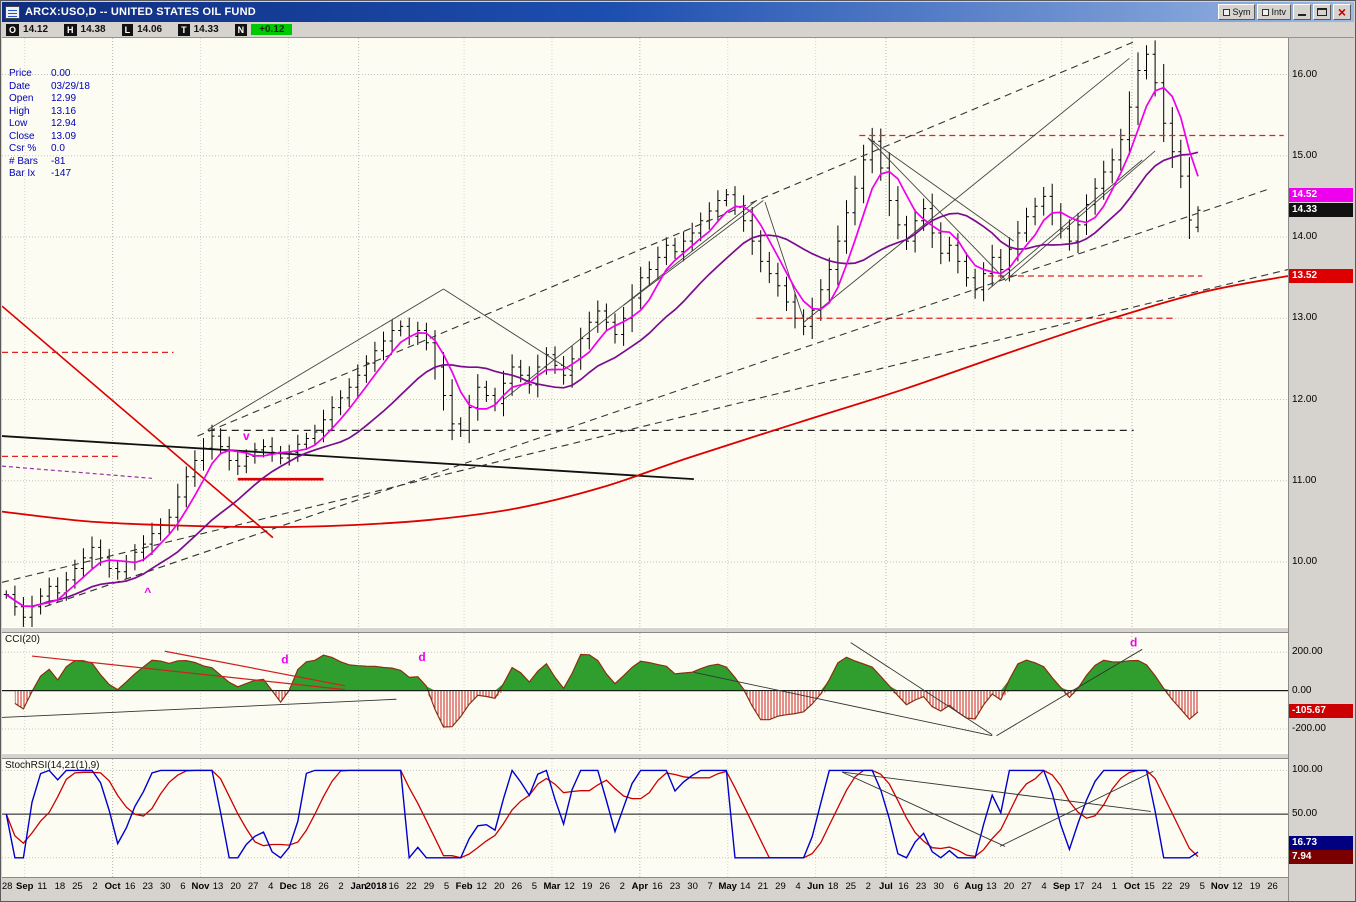 This screenshot has height=902, width=1356. What do you see at coordinates (763, 886) in the screenshot?
I see `x-tick-label: 21` at bounding box center [763, 886].